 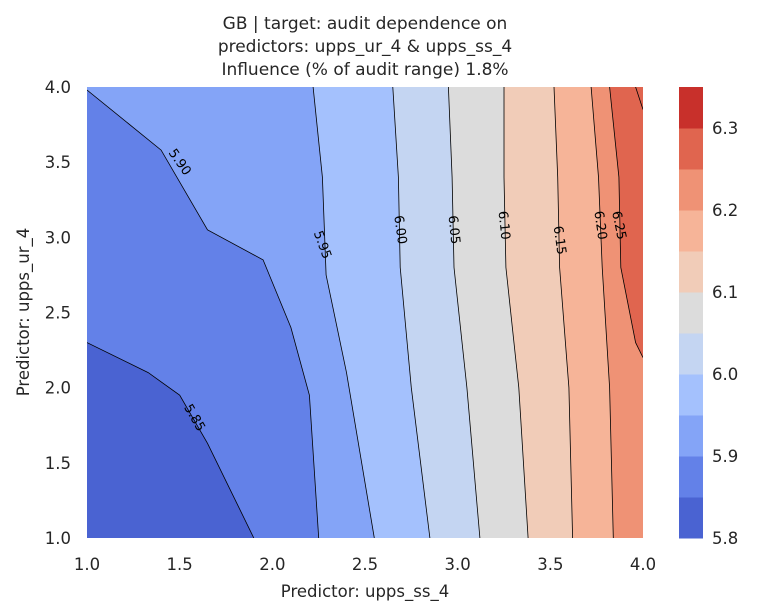 I want to click on contour-line-6.10, so click(x=516, y=312).